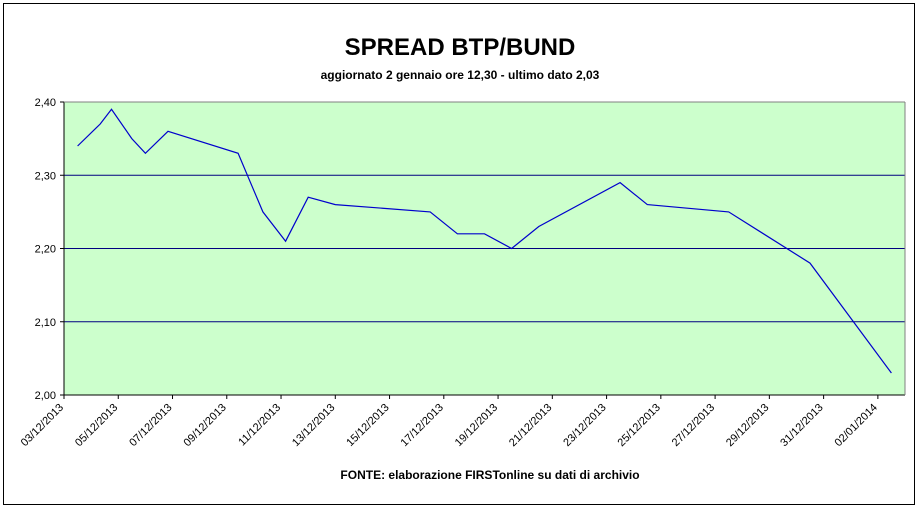  What do you see at coordinates (45, 176) in the screenshot?
I see `y-tick-label: 2,30` at bounding box center [45, 176].